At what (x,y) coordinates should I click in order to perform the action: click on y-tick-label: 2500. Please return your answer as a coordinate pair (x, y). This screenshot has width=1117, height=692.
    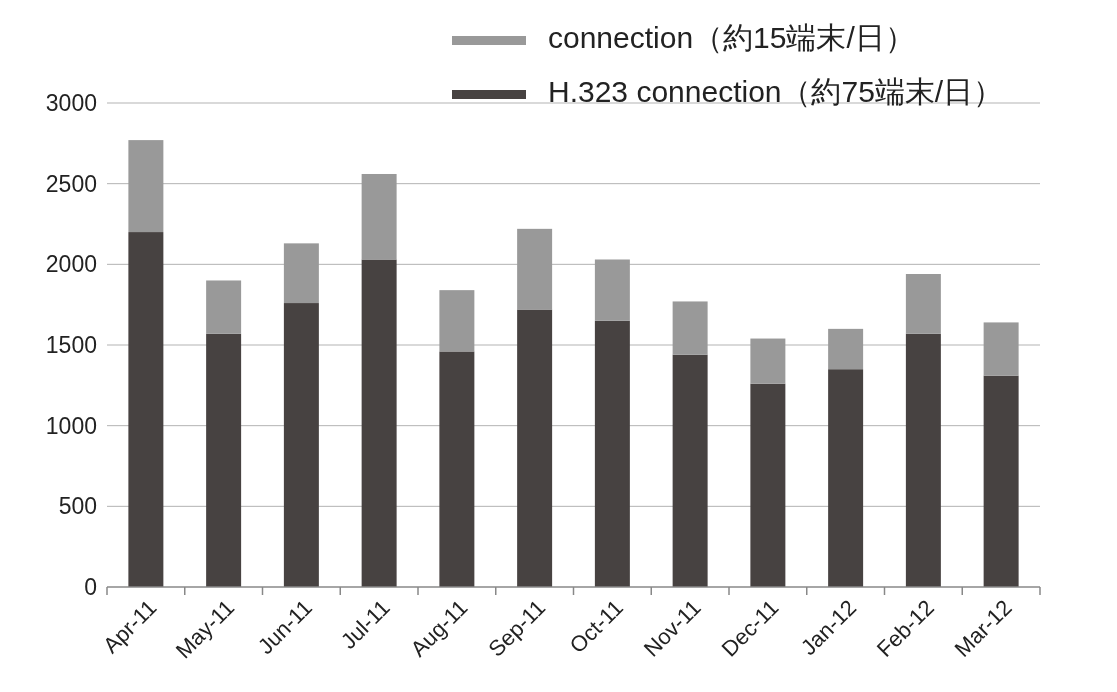
    Looking at the image, I should click on (71, 183).